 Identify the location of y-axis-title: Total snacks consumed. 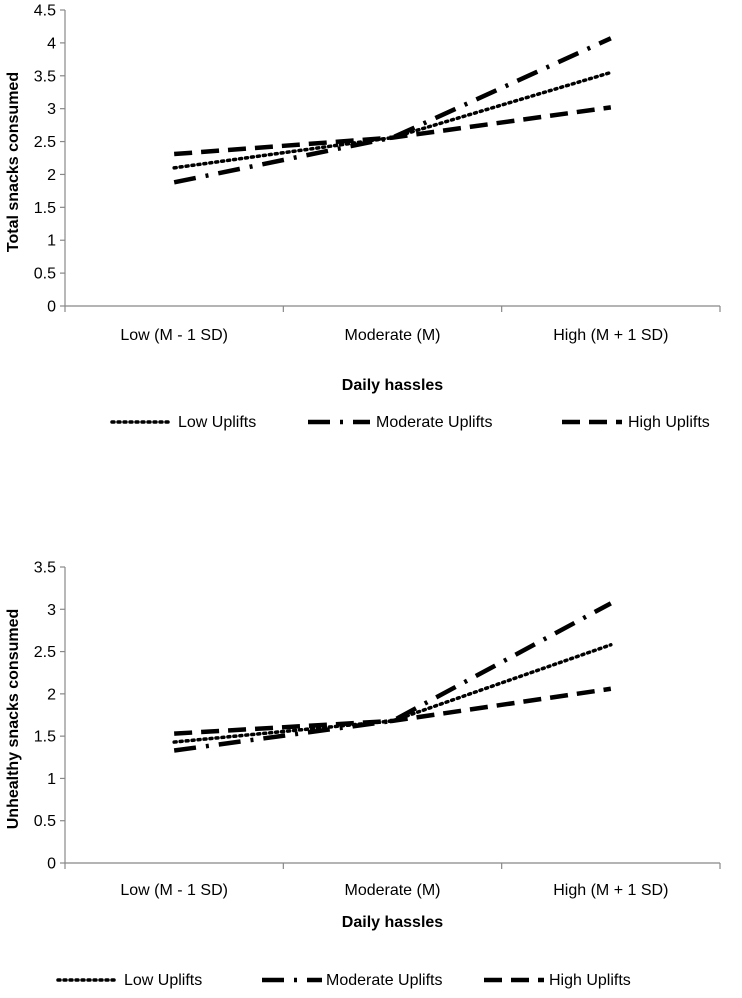
(13, 162).